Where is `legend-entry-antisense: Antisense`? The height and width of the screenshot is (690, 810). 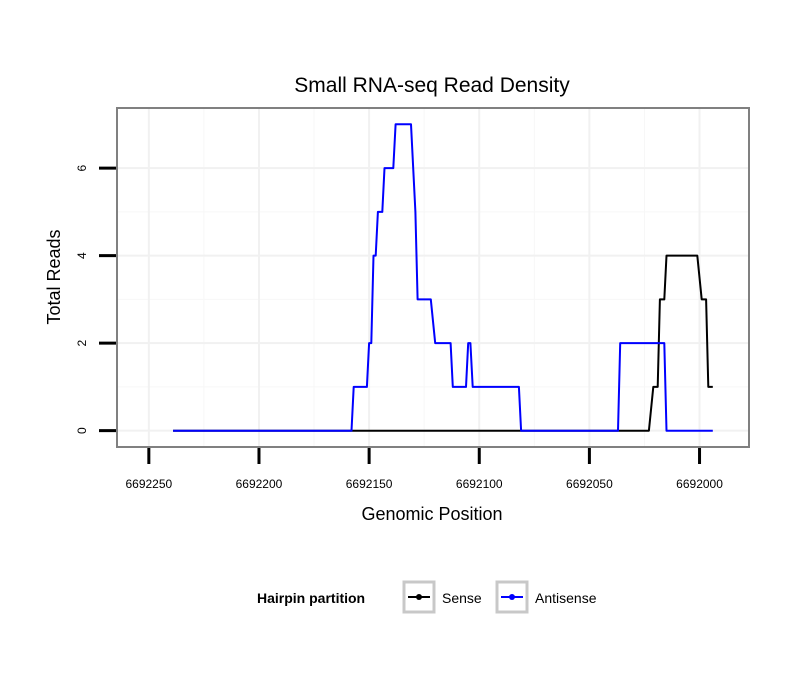 legend-entry-antisense: Antisense is located at coordinates (546, 597).